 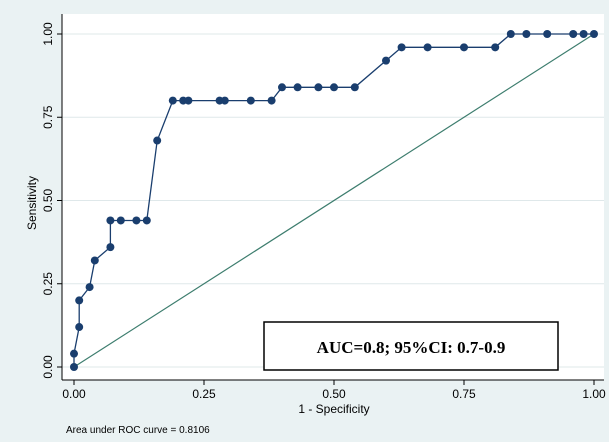 I want to click on x-ticks: 0.00 0.25 0.50 0.75 1.00, so click(x=334, y=390).